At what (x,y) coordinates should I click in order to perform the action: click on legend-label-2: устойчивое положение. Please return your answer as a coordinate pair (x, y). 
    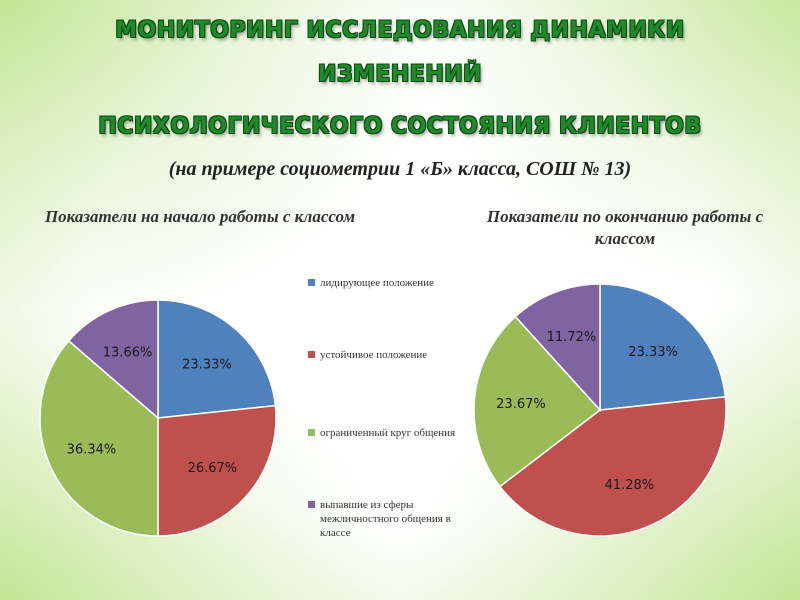
    Looking at the image, I should click on (374, 355).